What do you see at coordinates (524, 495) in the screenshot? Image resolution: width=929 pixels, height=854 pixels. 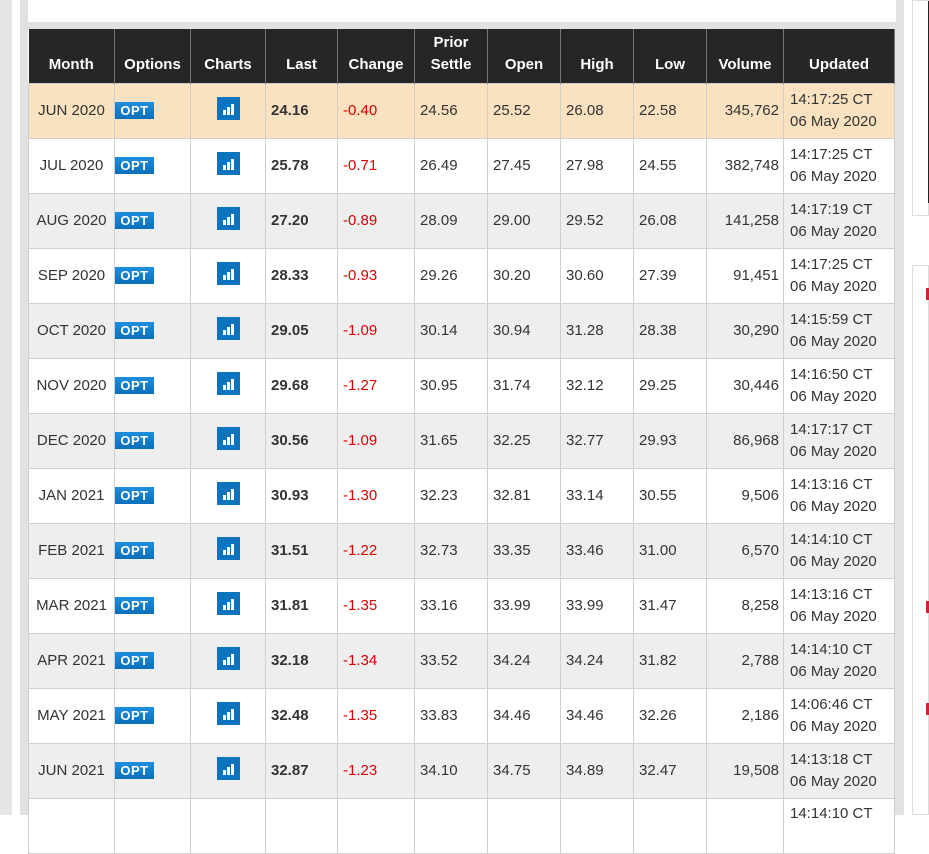 I see `open-cell: 32.81` at bounding box center [524, 495].